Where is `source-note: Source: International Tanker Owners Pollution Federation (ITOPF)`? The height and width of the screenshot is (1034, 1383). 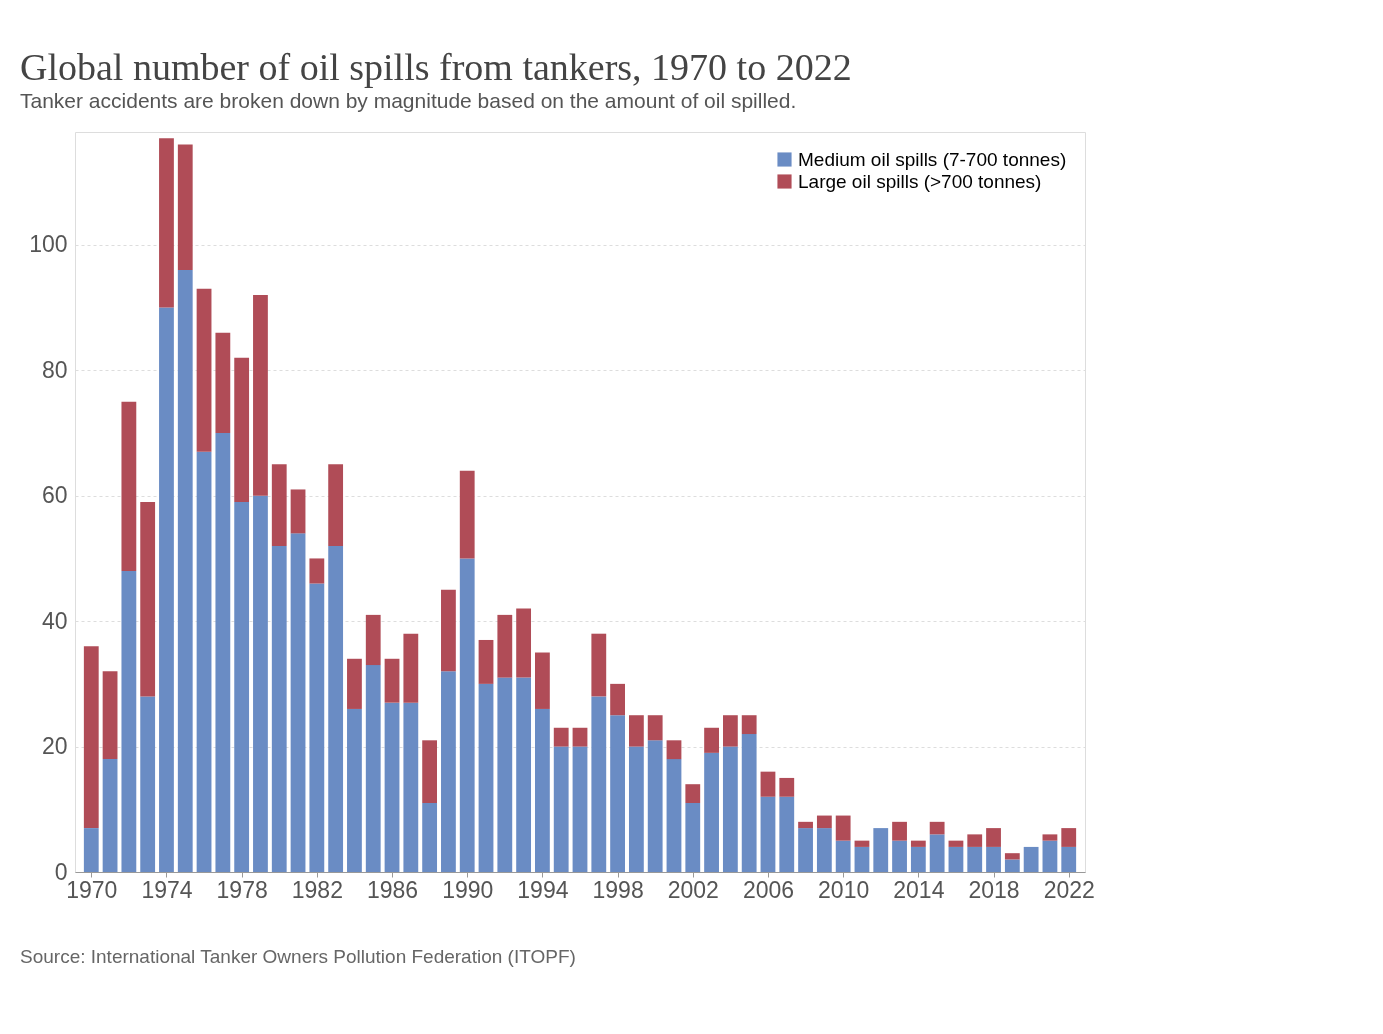
source-note: Source: International Tanker Owners Pollution Federation (ITOPF) is located at coordinates (298, 956).